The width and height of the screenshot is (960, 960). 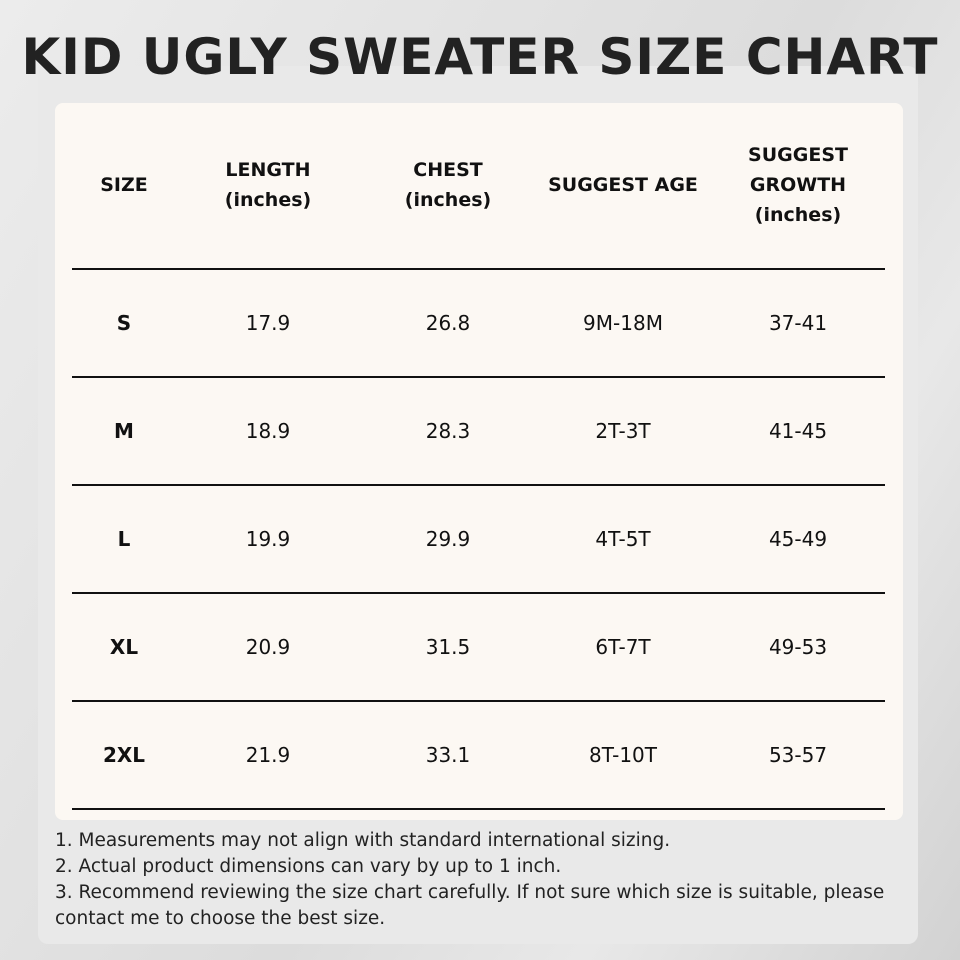 What do you see at coordinates (480, 57) in the screenshot?
I see `title: KID UGLY SWEATER SIZE CHART` at bounding box center [480, 57].